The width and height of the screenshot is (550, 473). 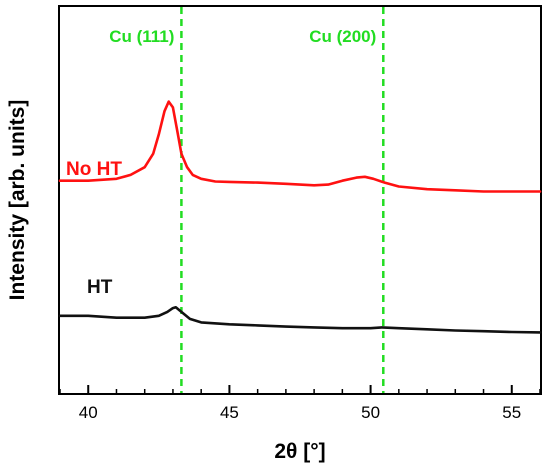 What do you see at coordinates (17, 200) in the screenshot?
I see `y-axis-title: Intensity [arb. units]` at bounding box center [17, 200].